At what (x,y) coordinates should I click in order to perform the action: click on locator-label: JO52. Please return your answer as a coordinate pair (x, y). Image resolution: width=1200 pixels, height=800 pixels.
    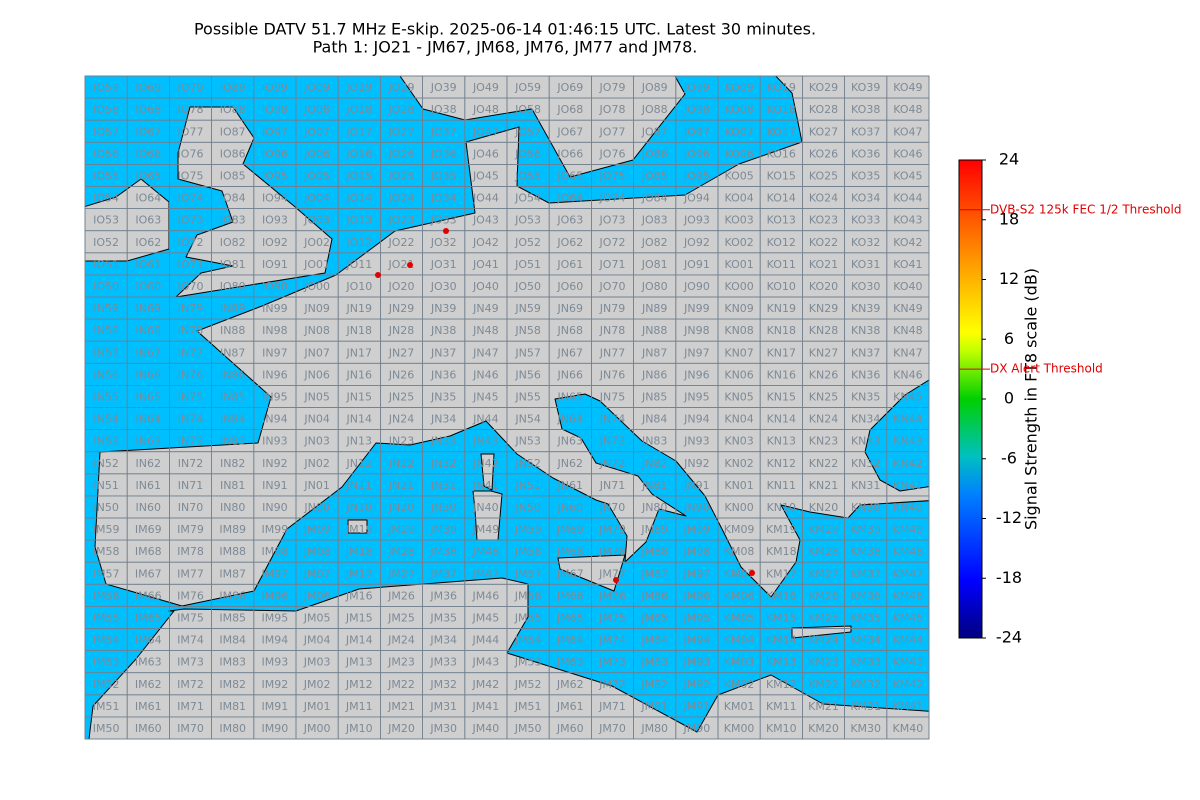
    Looking at the image, I should click on (527, 242).